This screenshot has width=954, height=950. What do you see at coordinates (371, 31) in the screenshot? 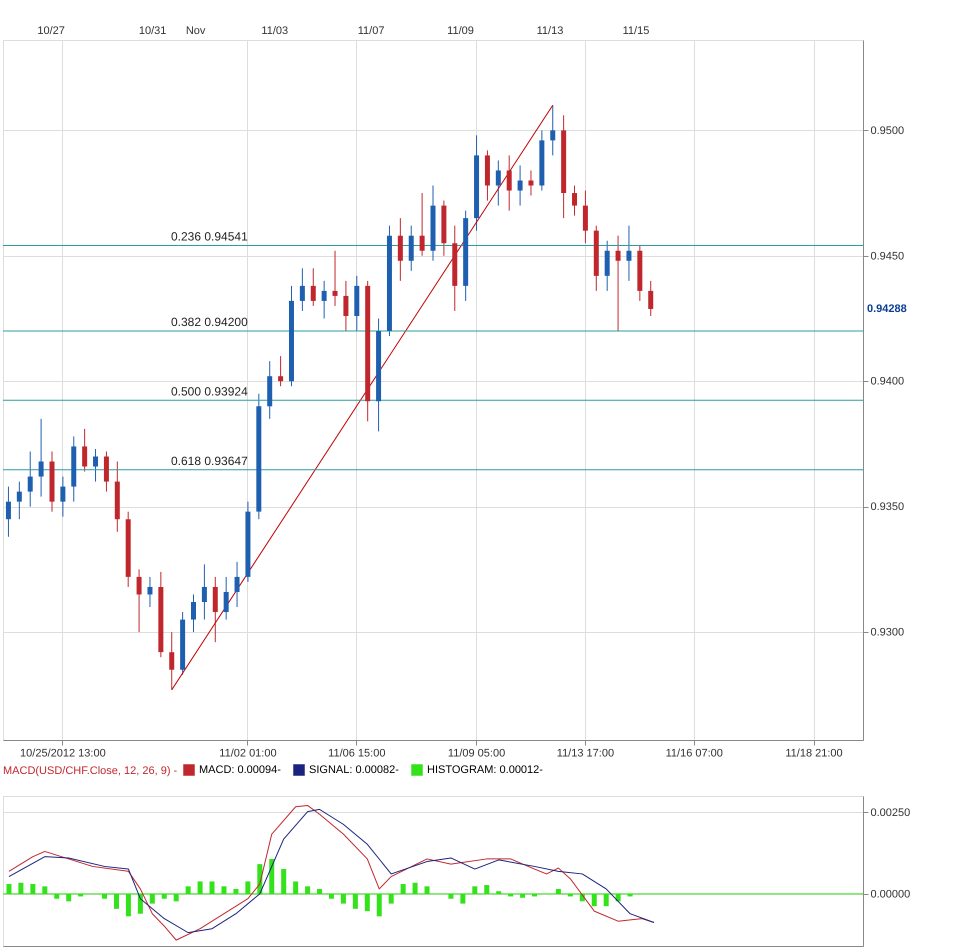
I see `text: 11/07` at bounding box center [371, 31].